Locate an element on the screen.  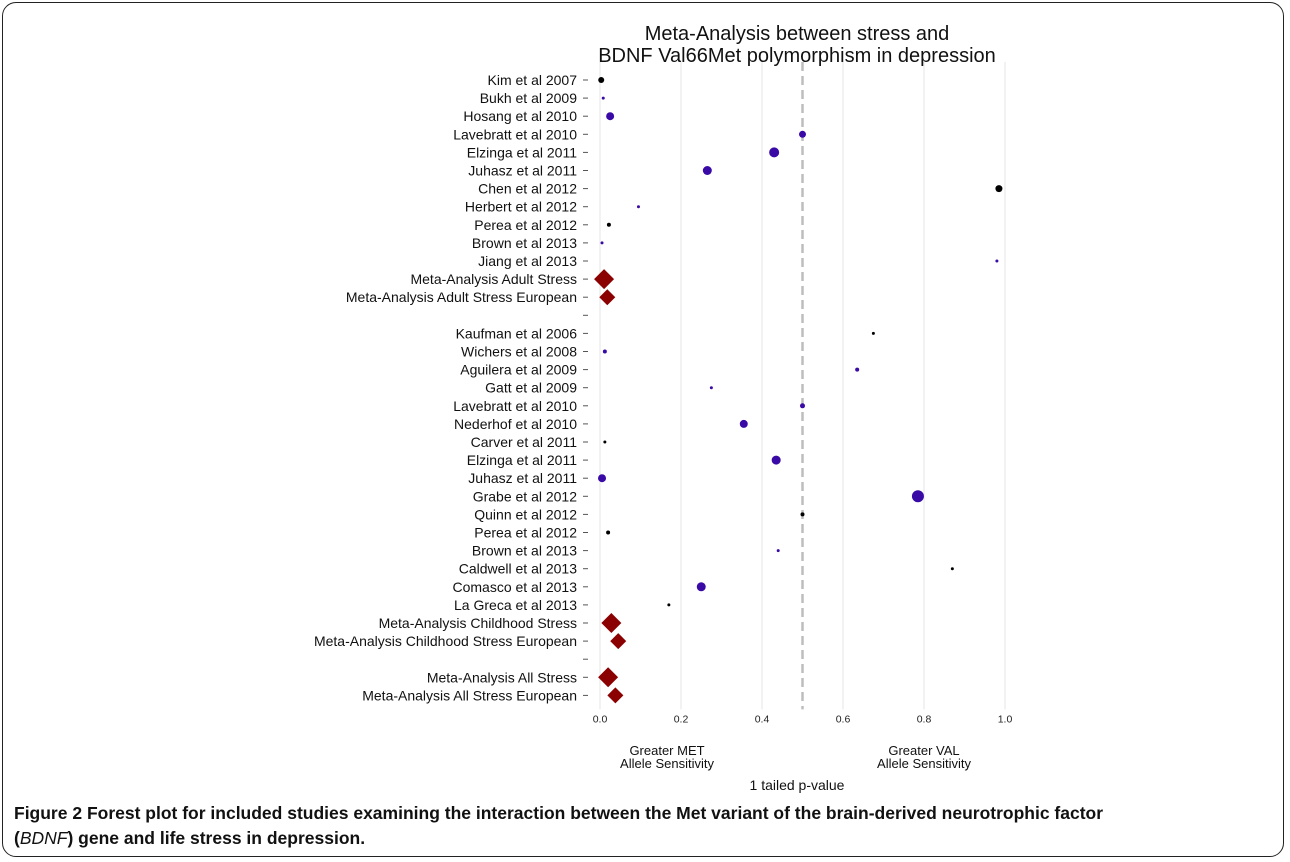
y-tick-label: Jiang et al 2013 is located at coordinates (527, 261).